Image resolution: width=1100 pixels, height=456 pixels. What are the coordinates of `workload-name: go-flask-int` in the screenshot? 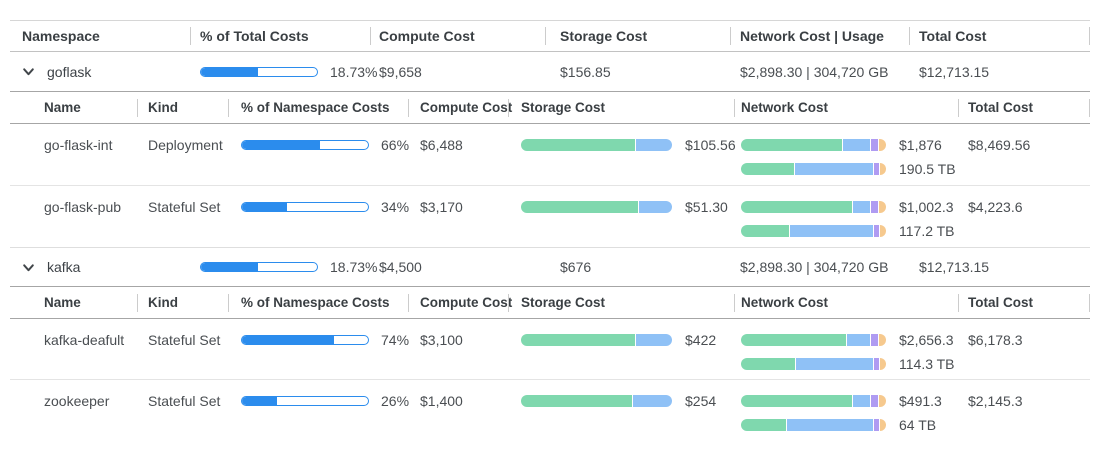 It's located at (78, 145).